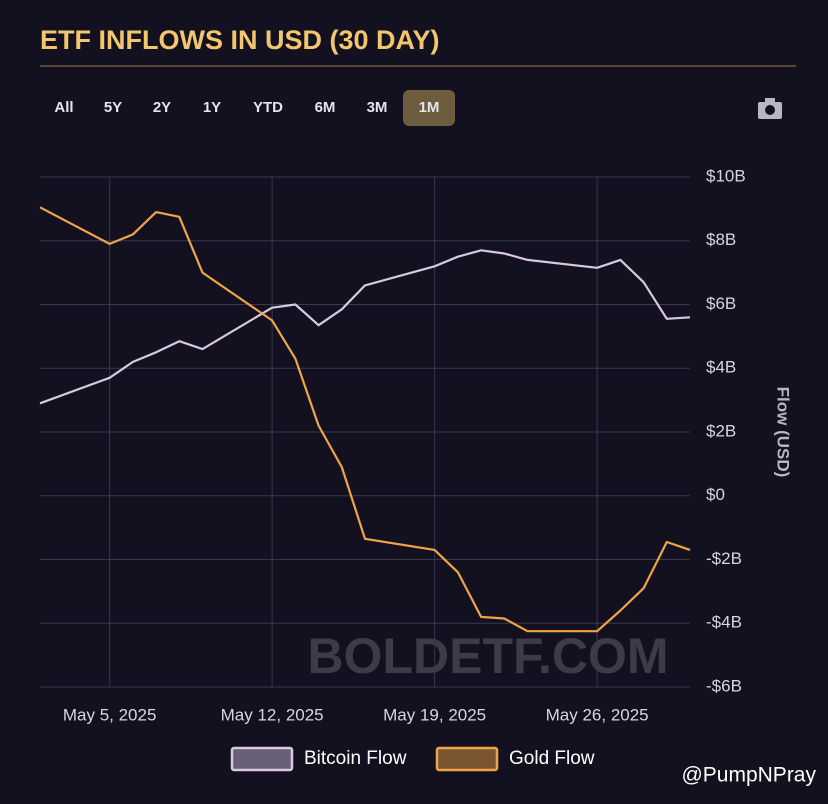  What do you see at coordinates (715, 494) in the screenshot?
I see `y-tick-label: $0` at bounding box center [715, 494].